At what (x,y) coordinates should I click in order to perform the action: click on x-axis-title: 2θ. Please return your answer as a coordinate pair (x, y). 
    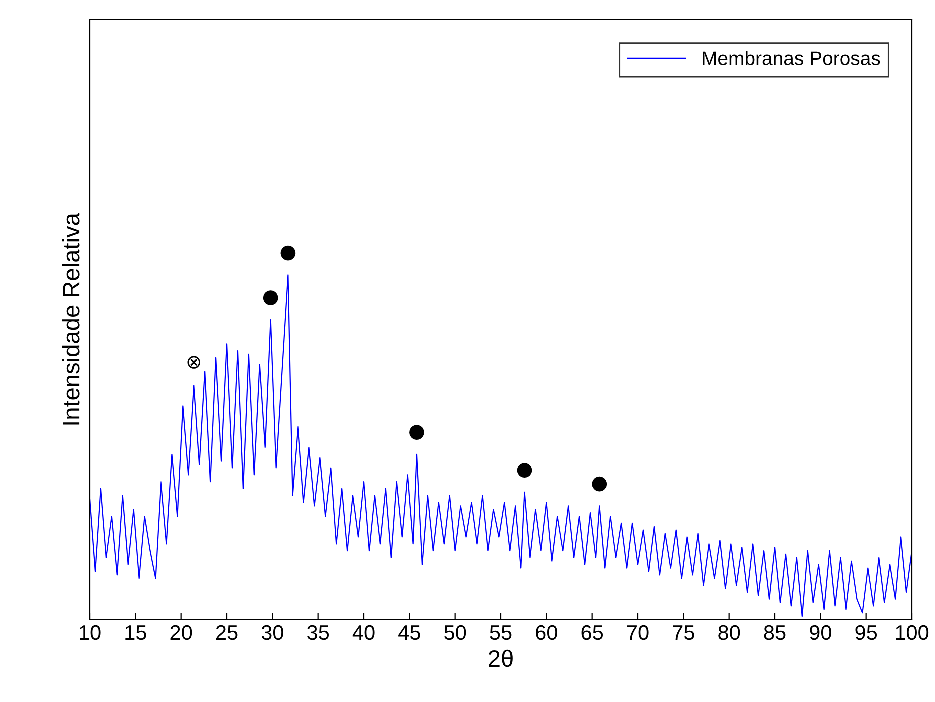
    Looking at the image, I should click on (501, 659).